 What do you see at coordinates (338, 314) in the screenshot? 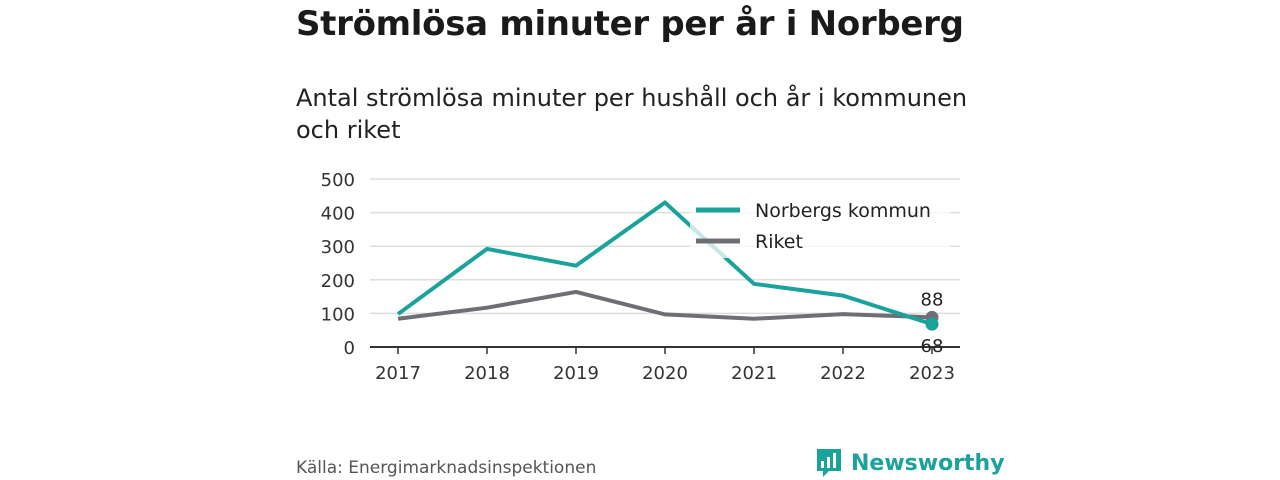
I see `y-tick-label: 100` at bounding box center [338, 314].